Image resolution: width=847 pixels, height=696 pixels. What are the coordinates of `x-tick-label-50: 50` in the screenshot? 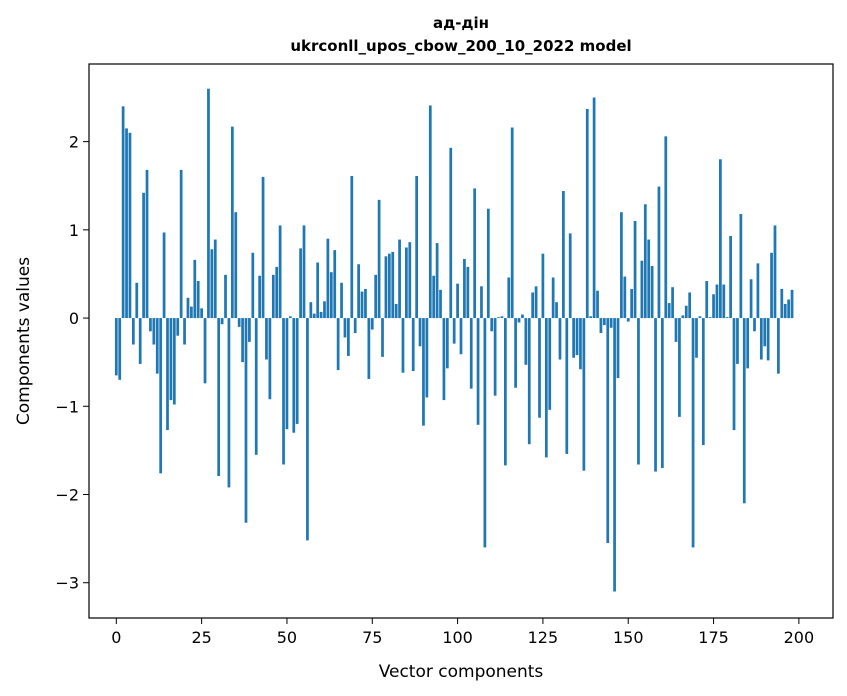 It's located at (287, 637).